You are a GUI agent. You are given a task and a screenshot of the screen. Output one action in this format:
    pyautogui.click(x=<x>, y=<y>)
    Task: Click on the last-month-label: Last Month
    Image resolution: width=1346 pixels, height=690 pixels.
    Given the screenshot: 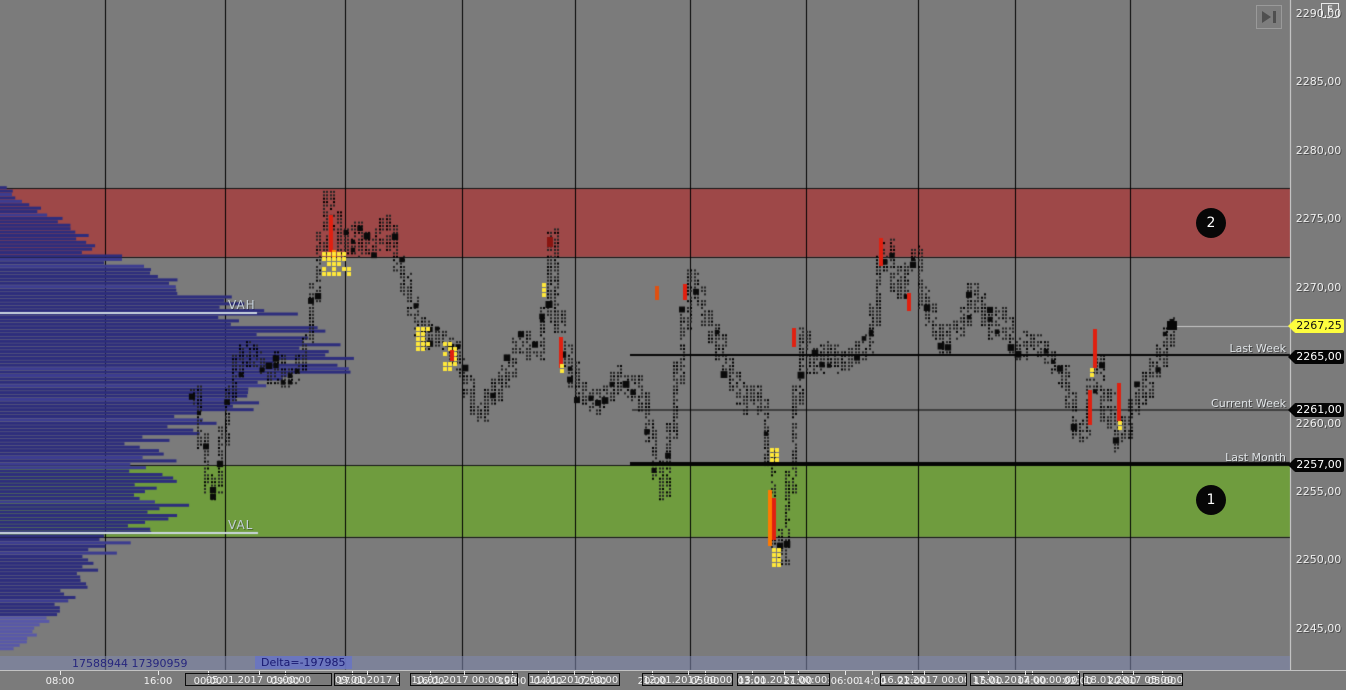 What is the action you would take?
    pyautogui.click(x=1255, y=457)
    